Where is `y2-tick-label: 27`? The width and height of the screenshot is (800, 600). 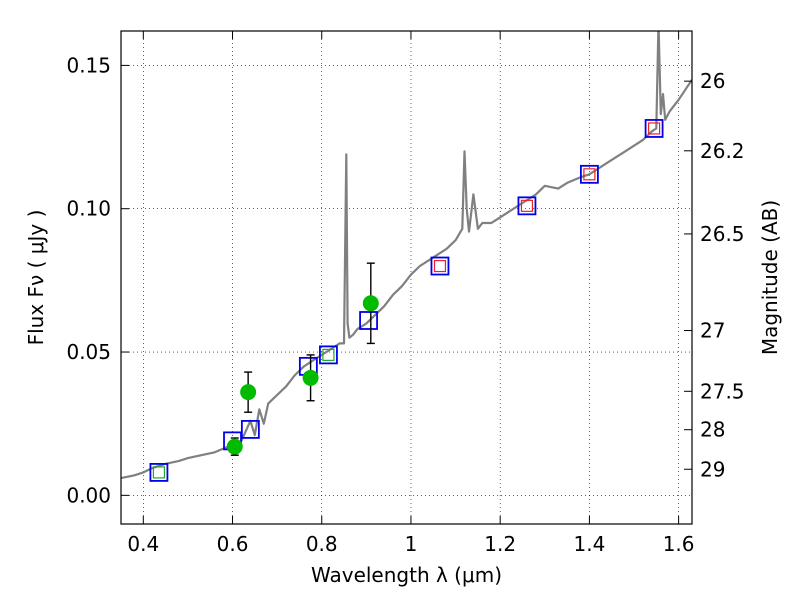
y2-tick-label: 27 is located at coordinates (712, 331).